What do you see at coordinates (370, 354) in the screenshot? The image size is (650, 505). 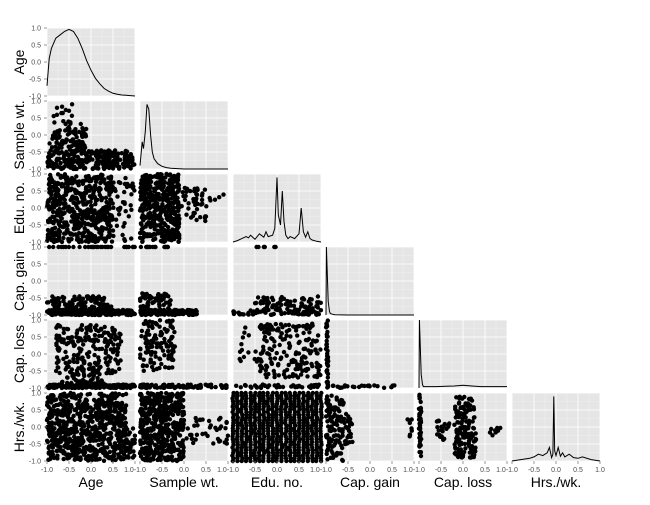 I see `panel-cap-loss-vs-cap-gain` at bounding box center [370, 354].